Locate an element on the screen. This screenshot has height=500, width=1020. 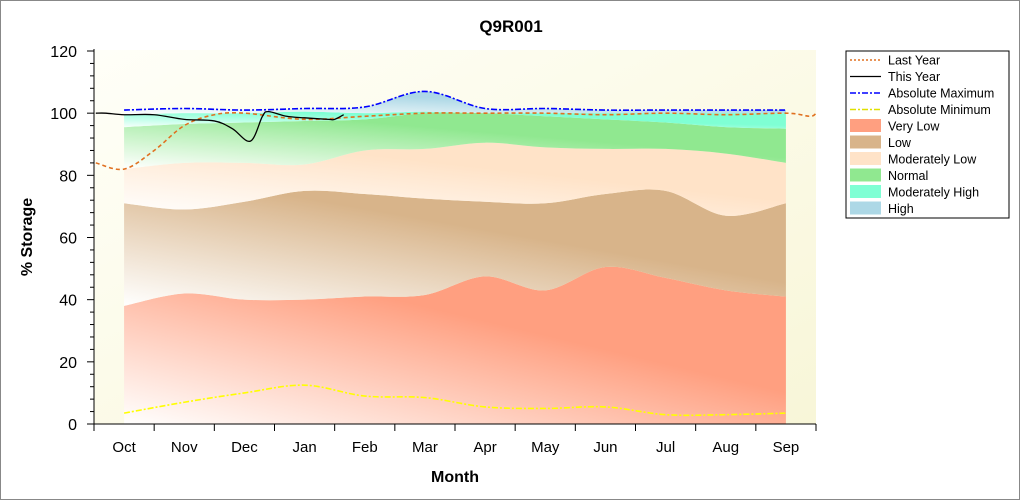
legend-label-absolute-maximum: Absolute Maximum is located at coordinates (941, 94).